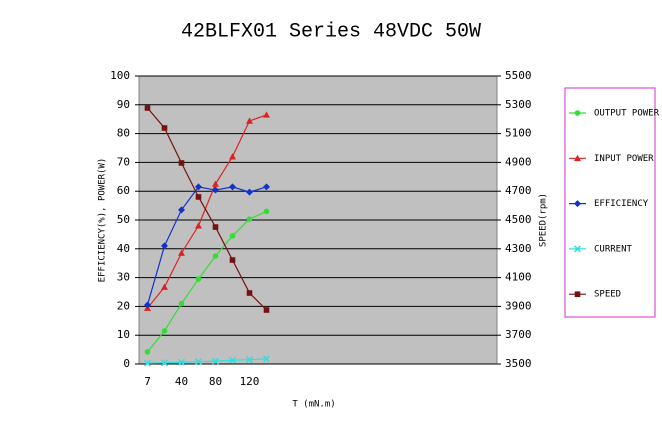 The height and width of the screenshot is (443, 662). What do you see at coordinates (313, 405) in the screenshot?
I see `x-axis-label: T (mN.m)` at bounding box center [313, 405].